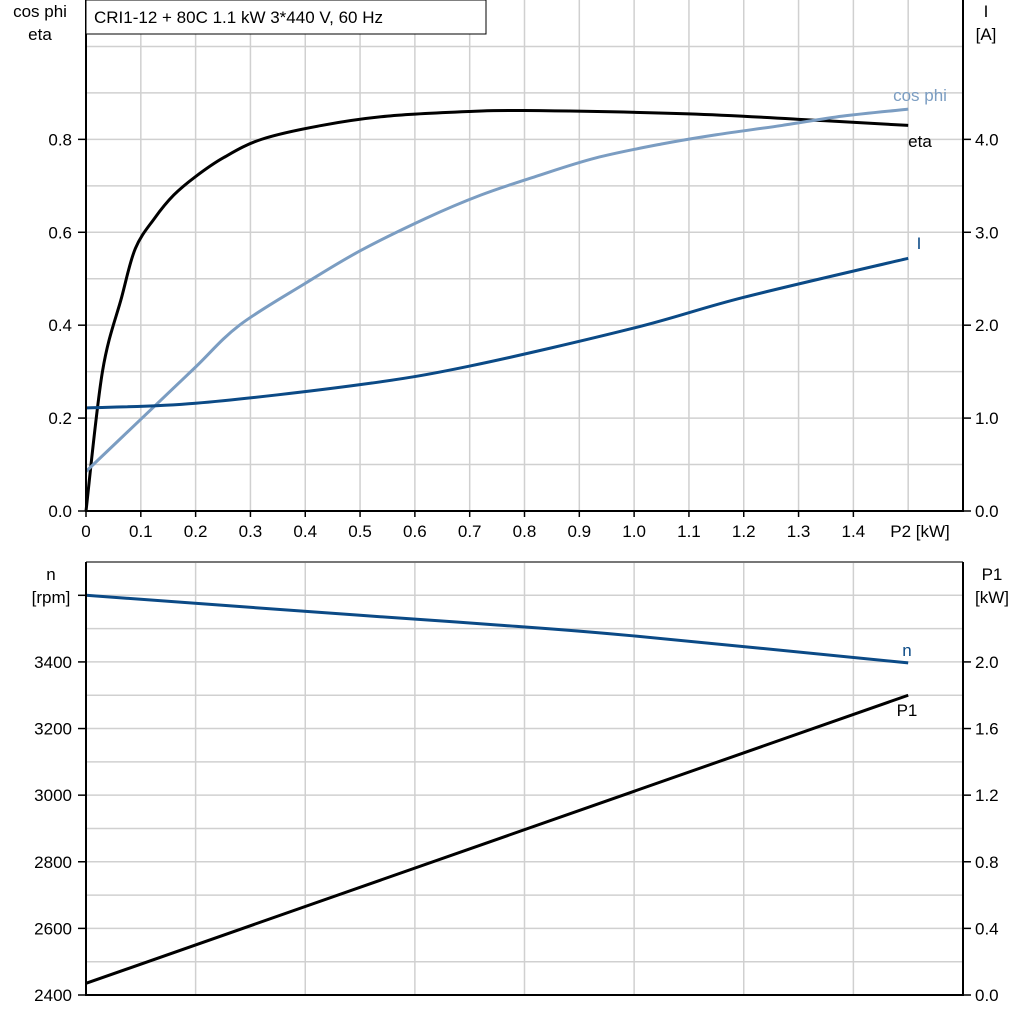 The height and width of the screenshot is (1024, 1024). Describe the element at coordinates (470, 531) in the screenshot. I see `x-tick-label: 0.7` at that location.